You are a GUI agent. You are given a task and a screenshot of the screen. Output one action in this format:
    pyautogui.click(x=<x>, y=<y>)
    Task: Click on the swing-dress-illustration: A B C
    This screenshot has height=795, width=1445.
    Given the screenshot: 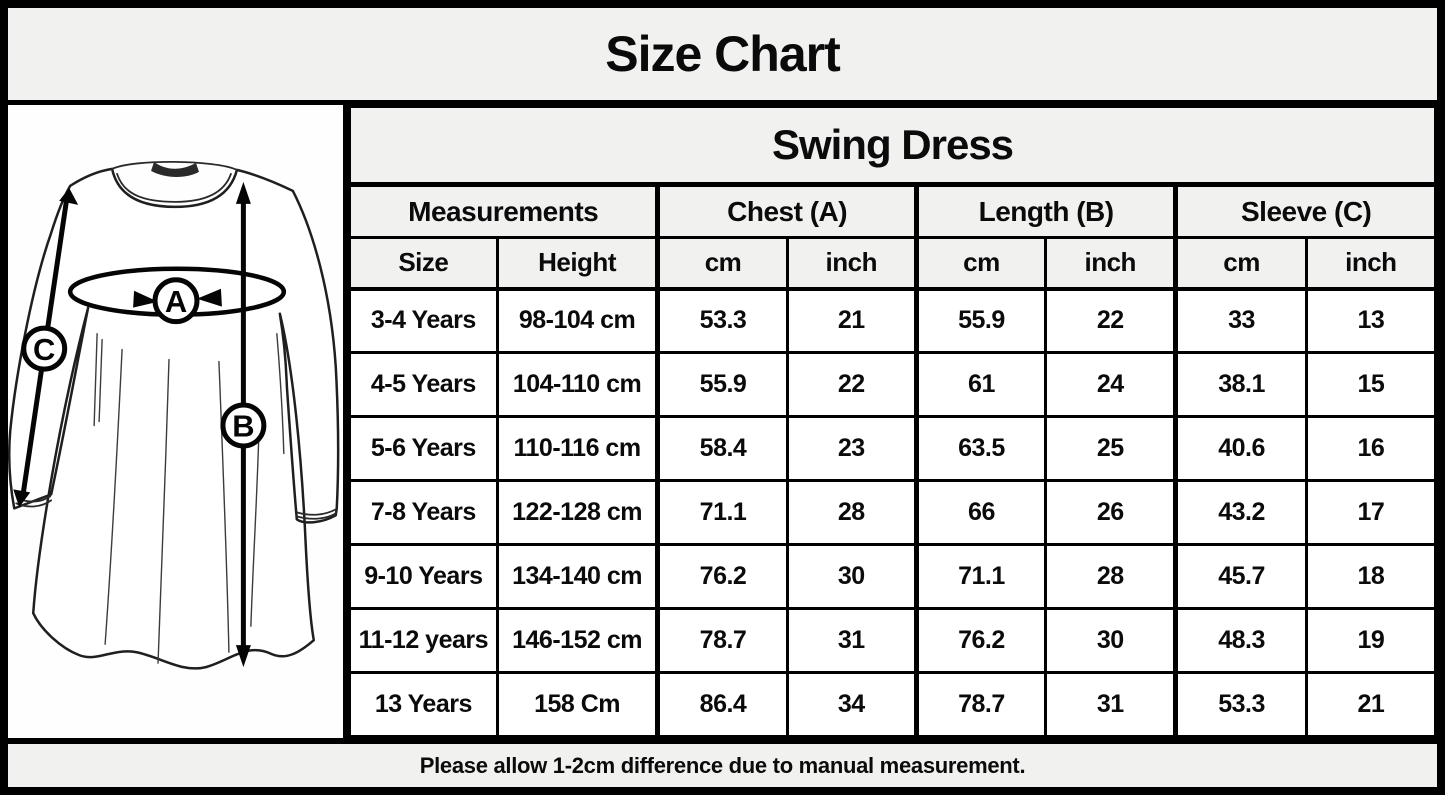 What is the action you would take?
    pyautogui.click(x=174, y=415)
    